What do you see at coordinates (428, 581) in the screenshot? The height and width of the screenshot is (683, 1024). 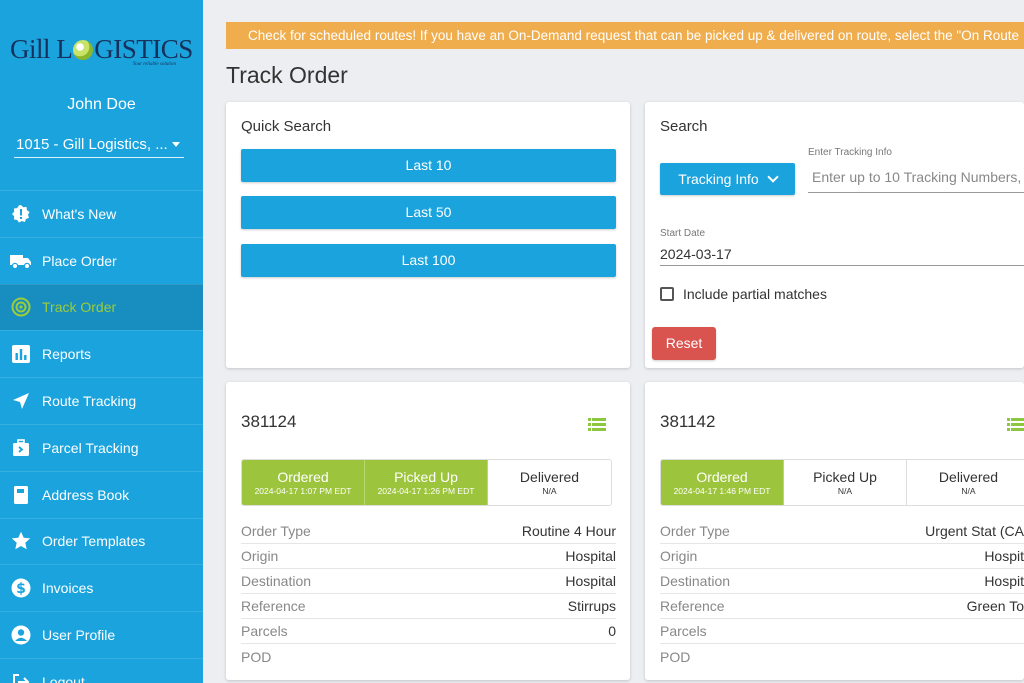 I see `detail-row-destination: Destination Hospital` at bounding box center [428, 581].